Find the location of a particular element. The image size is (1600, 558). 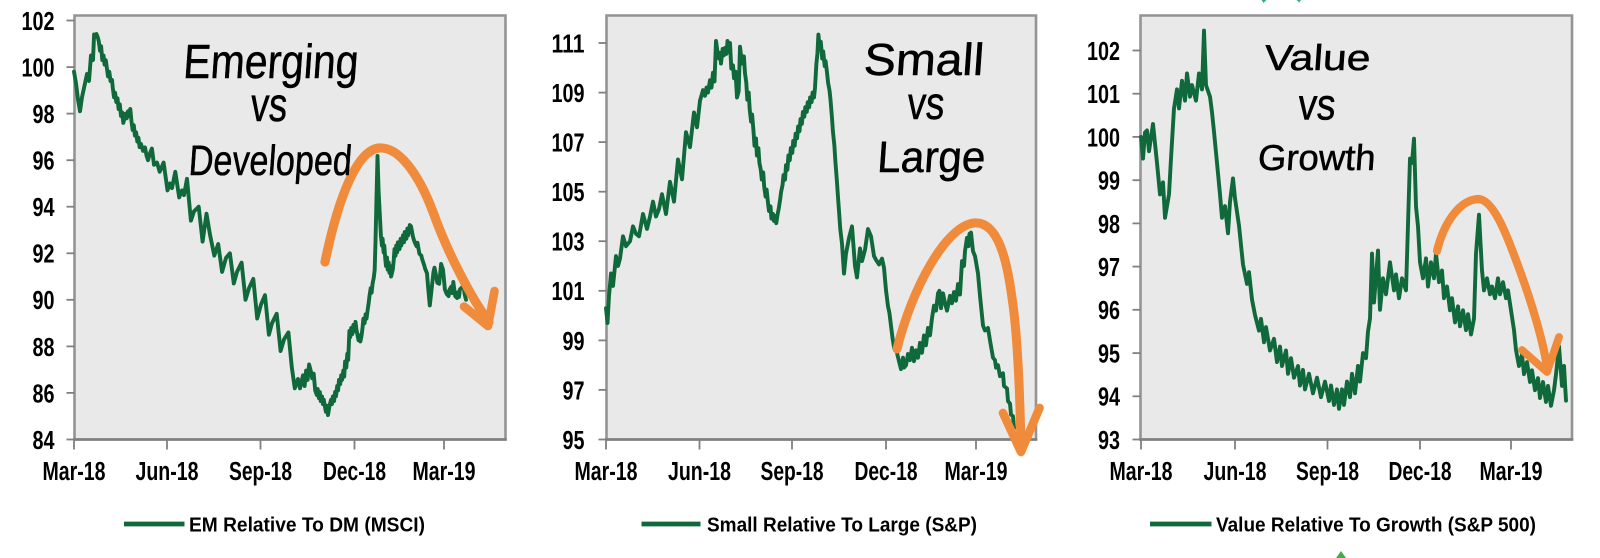

svg-text: 109 is located at coordinates (568, 93).